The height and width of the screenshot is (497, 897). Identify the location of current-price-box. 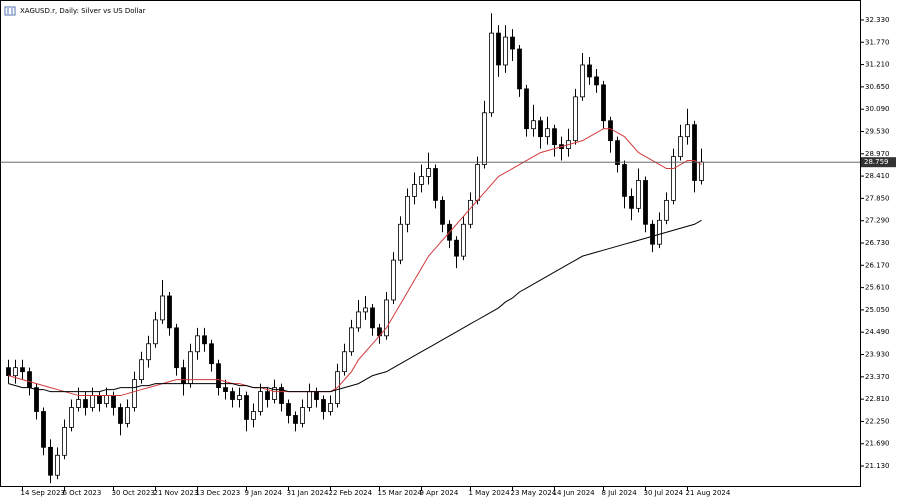
(878, 162).